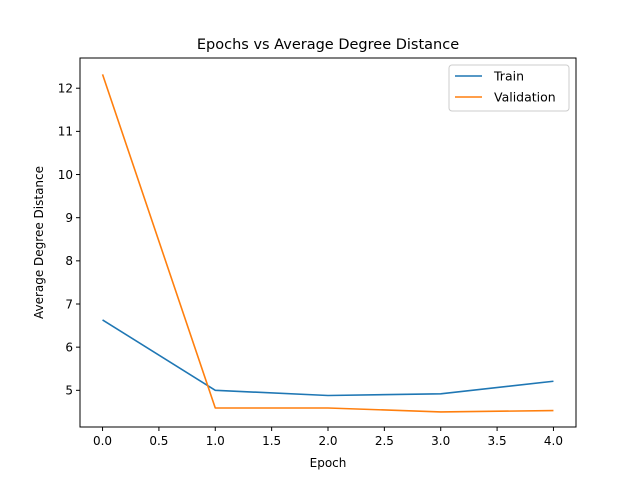 The height and width of the screenshot is (480, 640). What do you see at coordinates (271, 441) in the screenshot?
I see `x-tick-label: 1.5` at bounding box center [271, 441].